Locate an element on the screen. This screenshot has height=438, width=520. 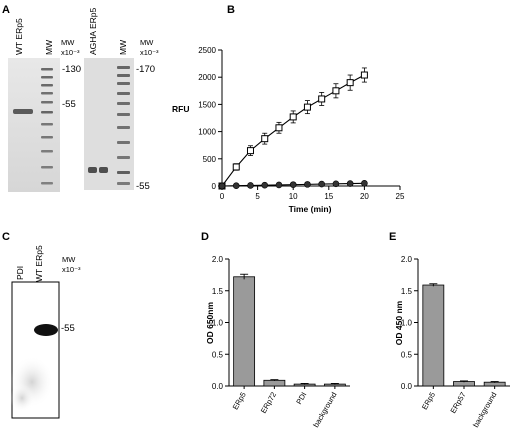
chart-e-y-tick-label: 1.5 is located at coordinates (407, 291).